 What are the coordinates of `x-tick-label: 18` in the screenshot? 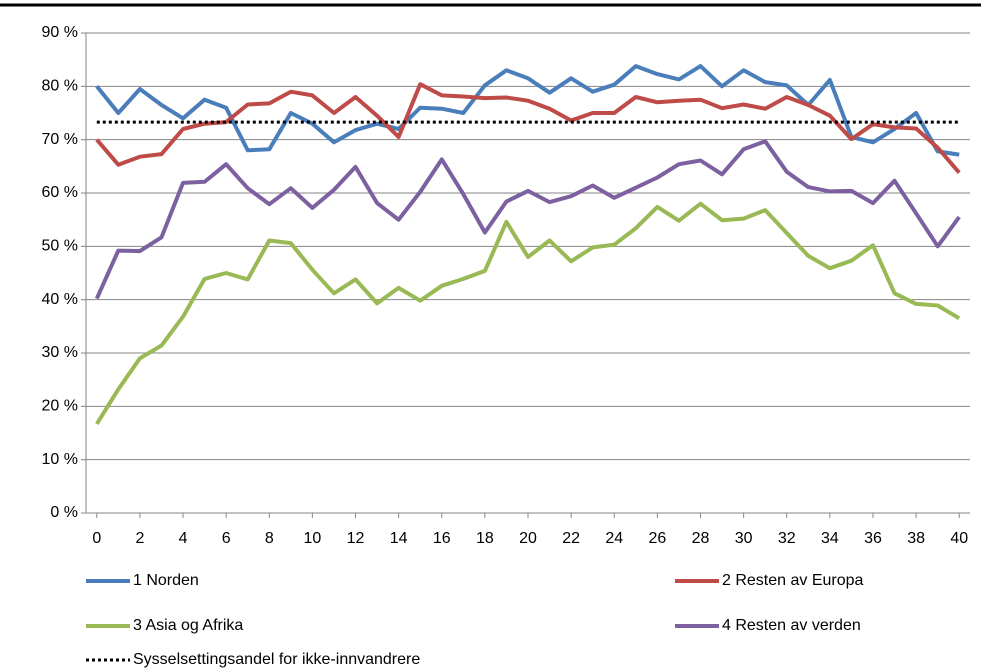 It's located at (485, 538).